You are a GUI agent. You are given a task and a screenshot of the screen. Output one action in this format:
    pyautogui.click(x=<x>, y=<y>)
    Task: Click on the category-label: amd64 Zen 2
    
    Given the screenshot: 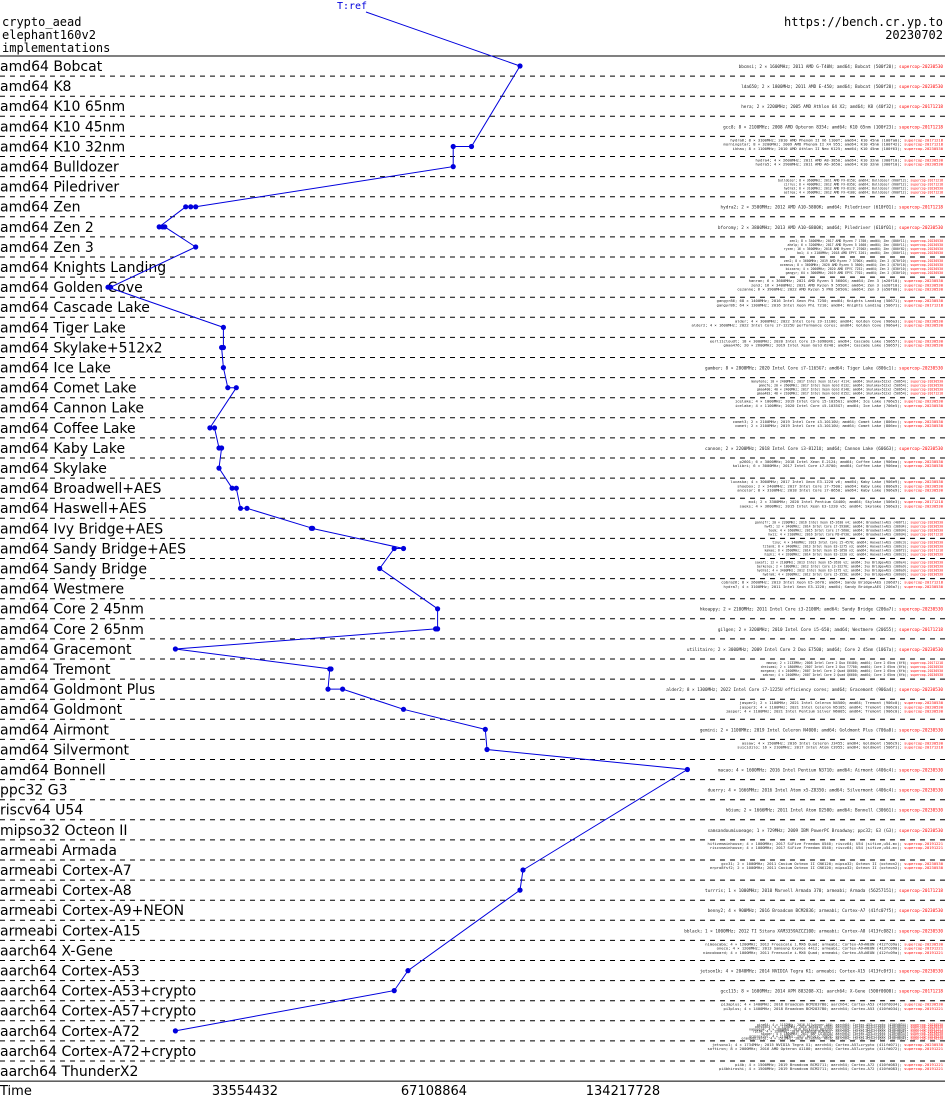 What is the action you would take?
    pyautogui.click(x=47, y=228)
    